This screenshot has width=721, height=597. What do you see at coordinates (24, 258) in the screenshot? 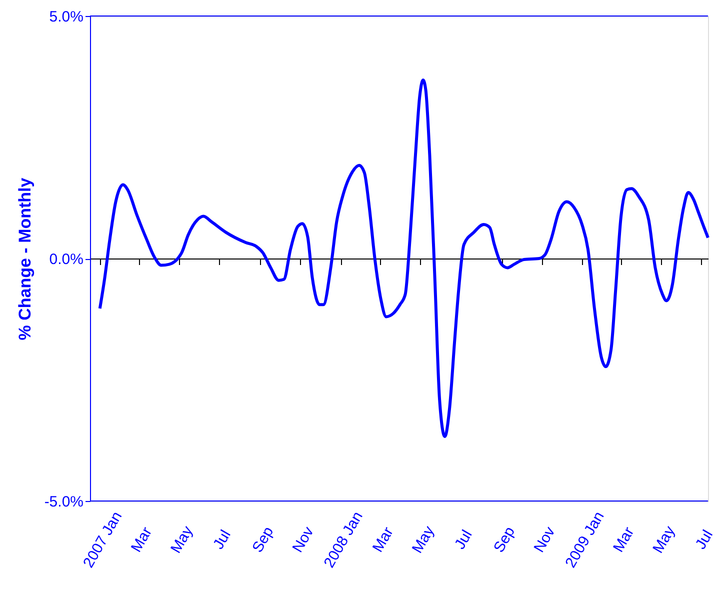
I see `y-axis-title: % Change - Monthly` at bounding box center [24, 258].